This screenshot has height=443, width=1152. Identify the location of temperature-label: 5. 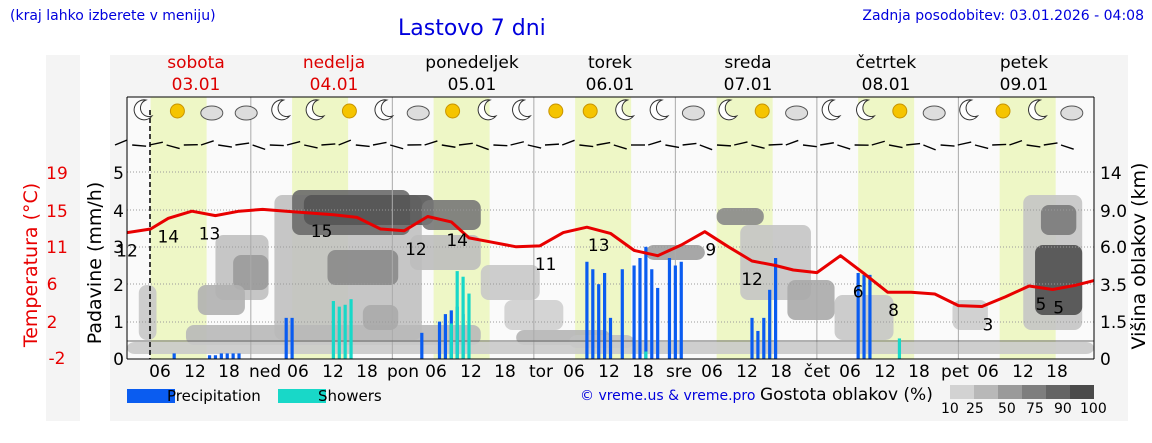
(1041, 305).